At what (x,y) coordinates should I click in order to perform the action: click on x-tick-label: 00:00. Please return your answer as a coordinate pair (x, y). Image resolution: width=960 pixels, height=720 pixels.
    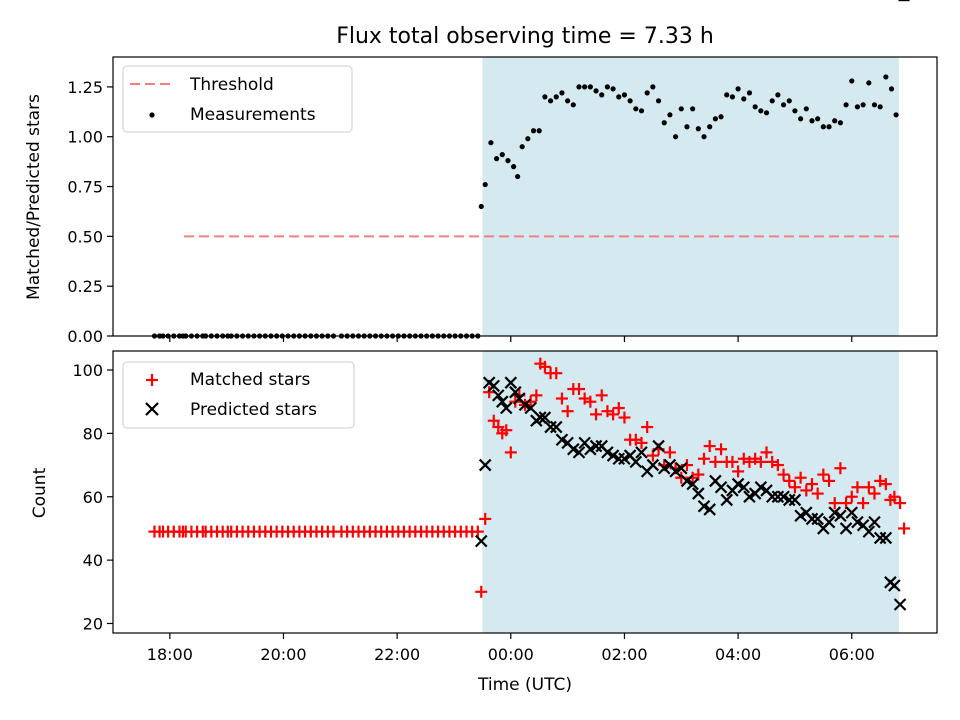
    Looking at the image, I should click on (511, 654).